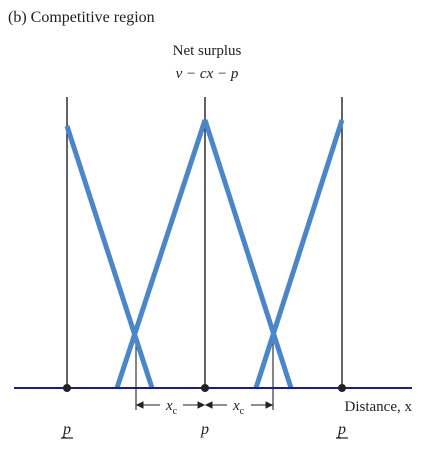  What do you see at coordinates (269, 405) in the screenshot?
I see `xc-arrowhead-right-b` at bounding box center [269, 405].